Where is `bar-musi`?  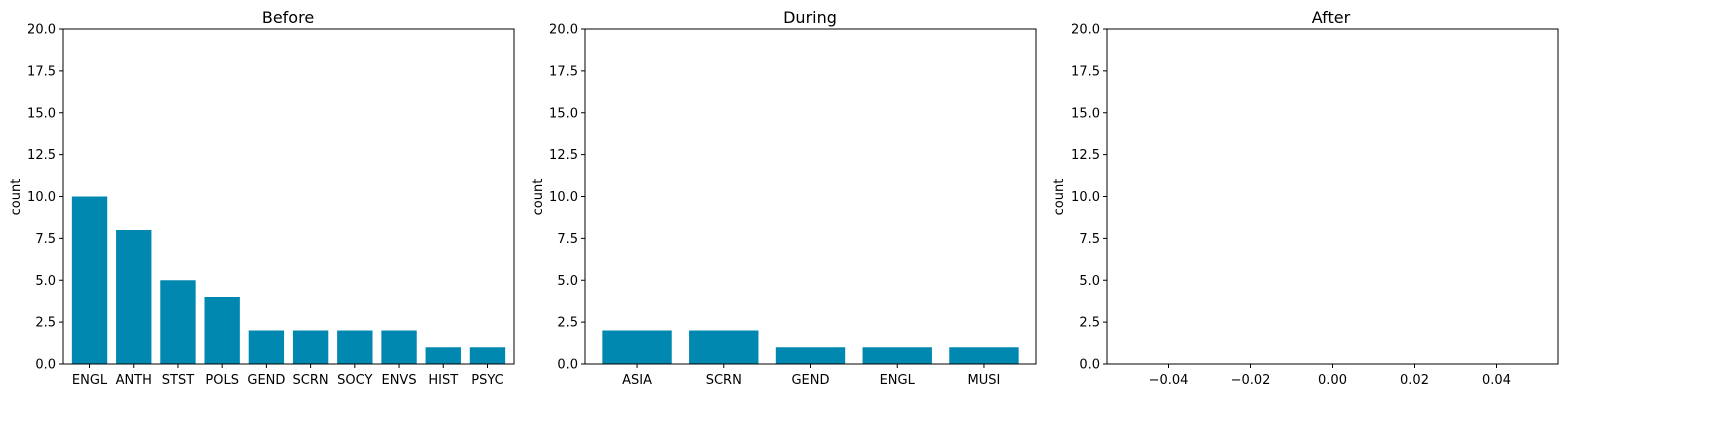 bar-musi is located at coordinates (984, 355).